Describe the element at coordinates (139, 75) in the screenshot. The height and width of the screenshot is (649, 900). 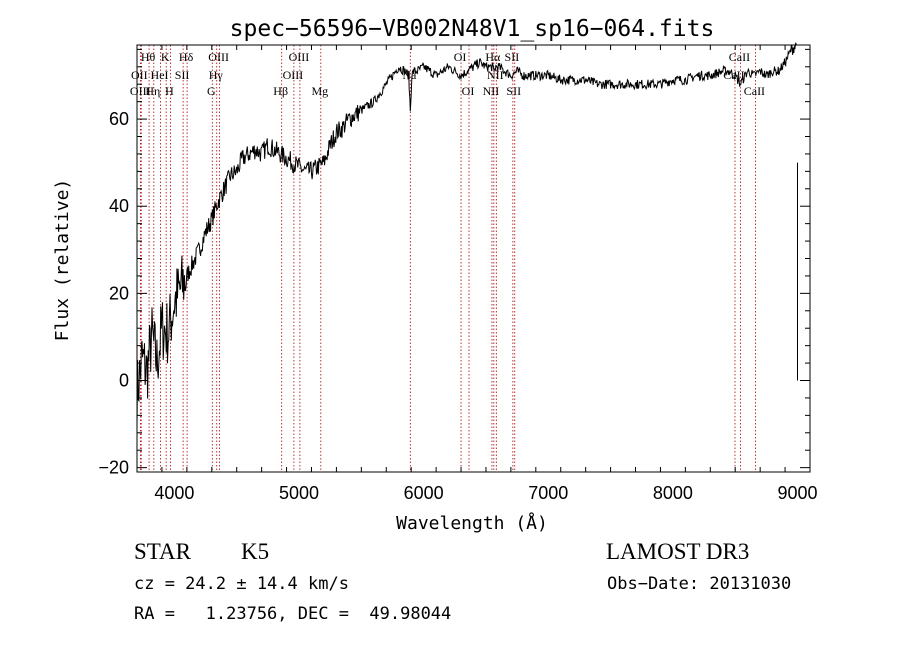
I see `line-marker-label: OII` at that location.